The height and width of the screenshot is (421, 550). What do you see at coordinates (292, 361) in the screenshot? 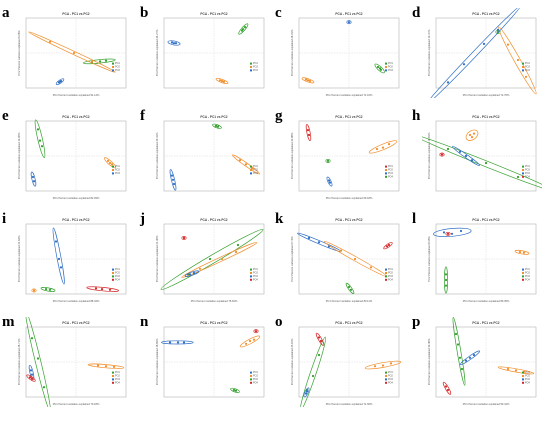
I see `y-axis-label: PC2 Percent variation explained 25.16%` at bounding box center [292, 361].